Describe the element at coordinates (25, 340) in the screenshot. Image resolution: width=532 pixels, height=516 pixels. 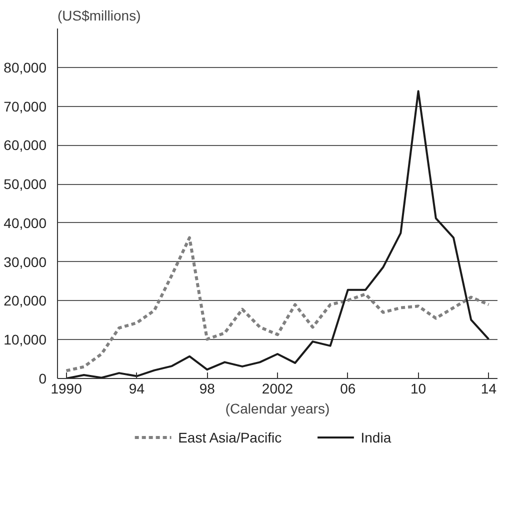
I see `y-tick-label: 10,000` at that location.